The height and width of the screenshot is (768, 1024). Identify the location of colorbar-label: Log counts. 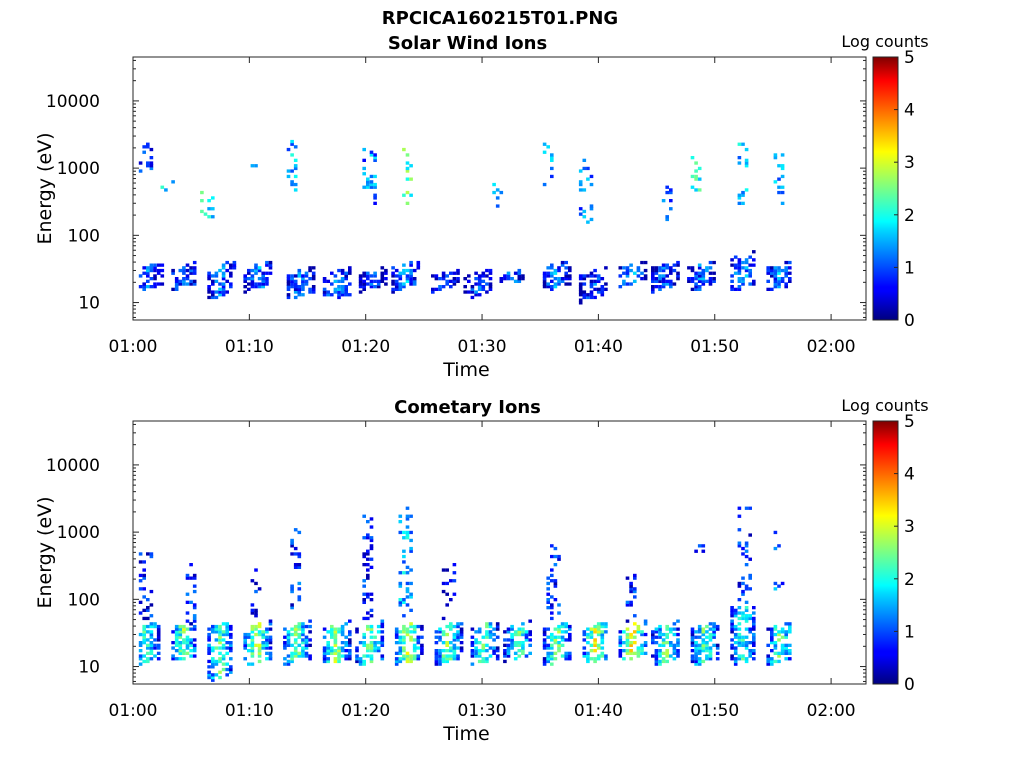
(884, 405).